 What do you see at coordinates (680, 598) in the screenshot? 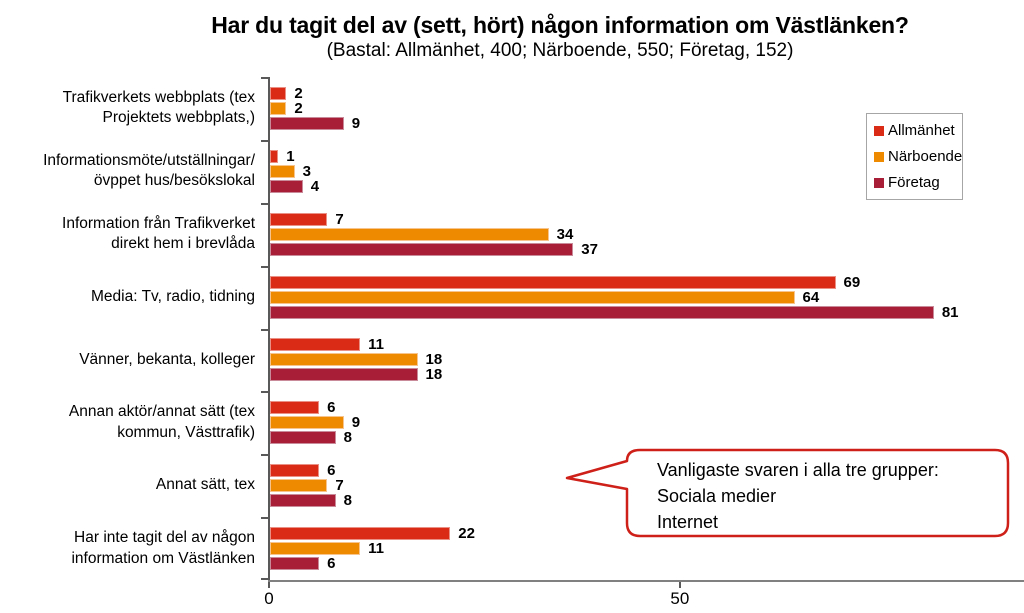
I see `x-axis-tick-label: 50` at bounding box center [680, 598].